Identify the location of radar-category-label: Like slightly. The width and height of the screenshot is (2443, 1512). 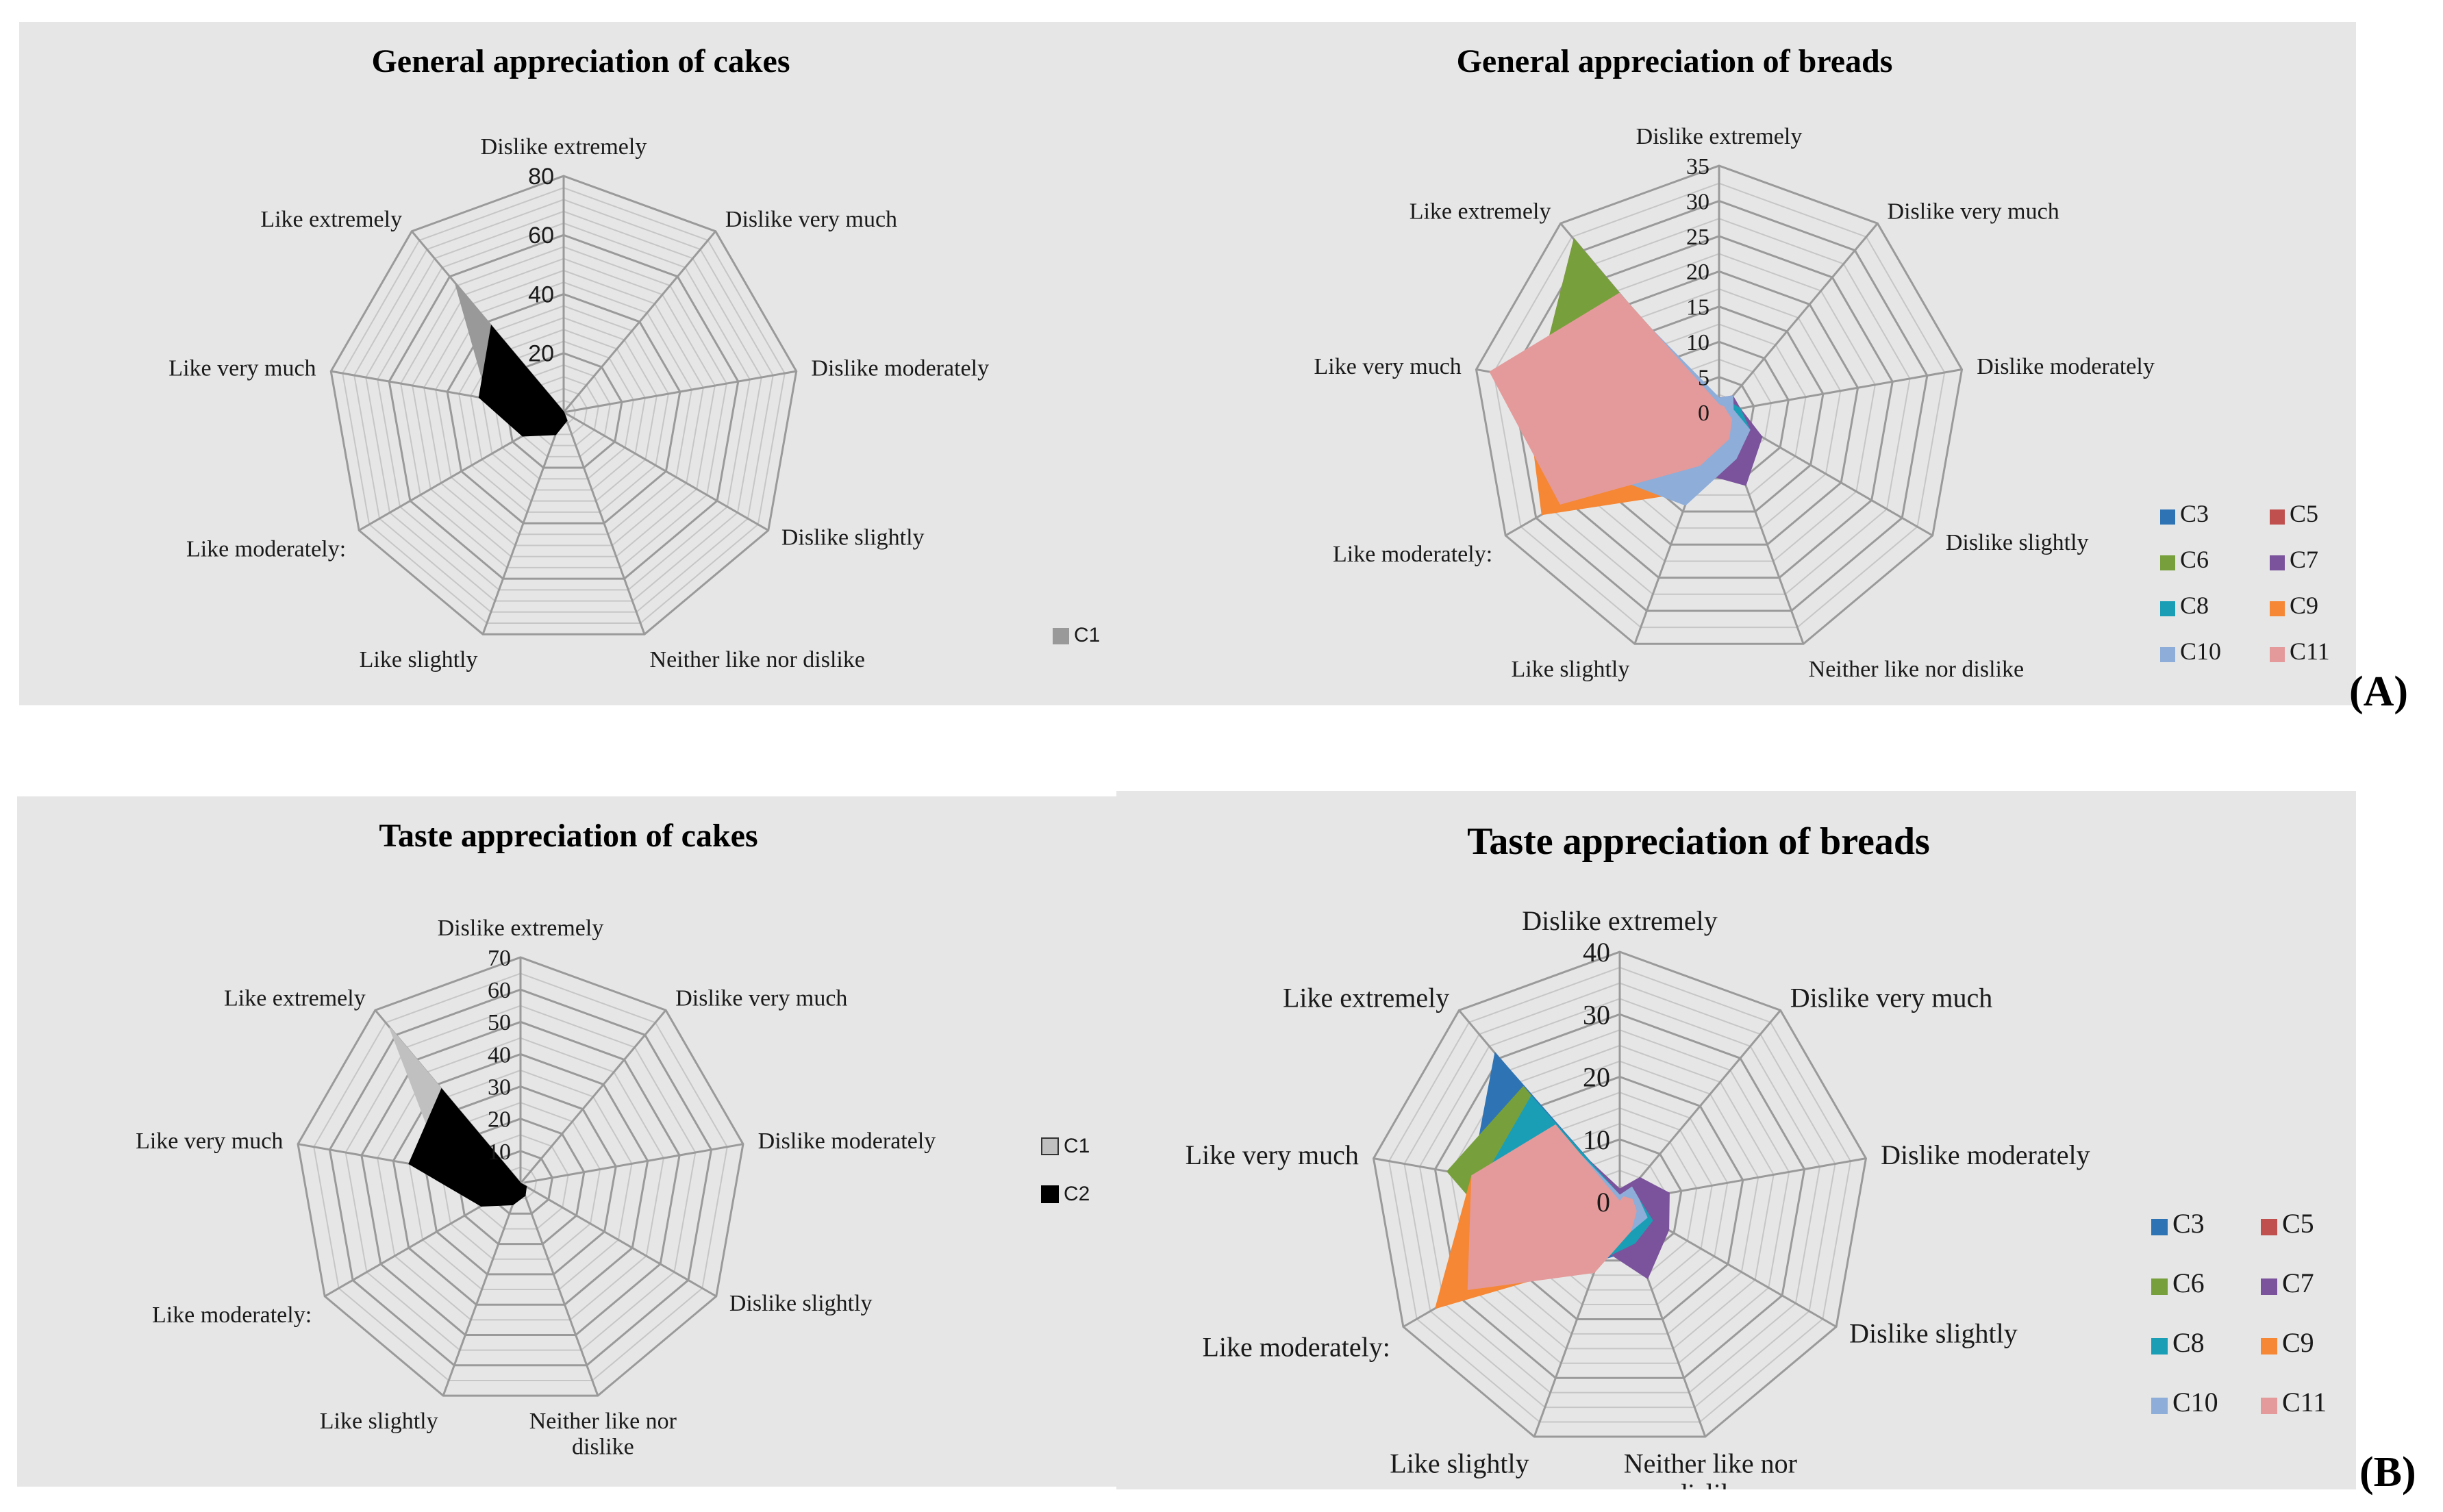
(1571, 669).